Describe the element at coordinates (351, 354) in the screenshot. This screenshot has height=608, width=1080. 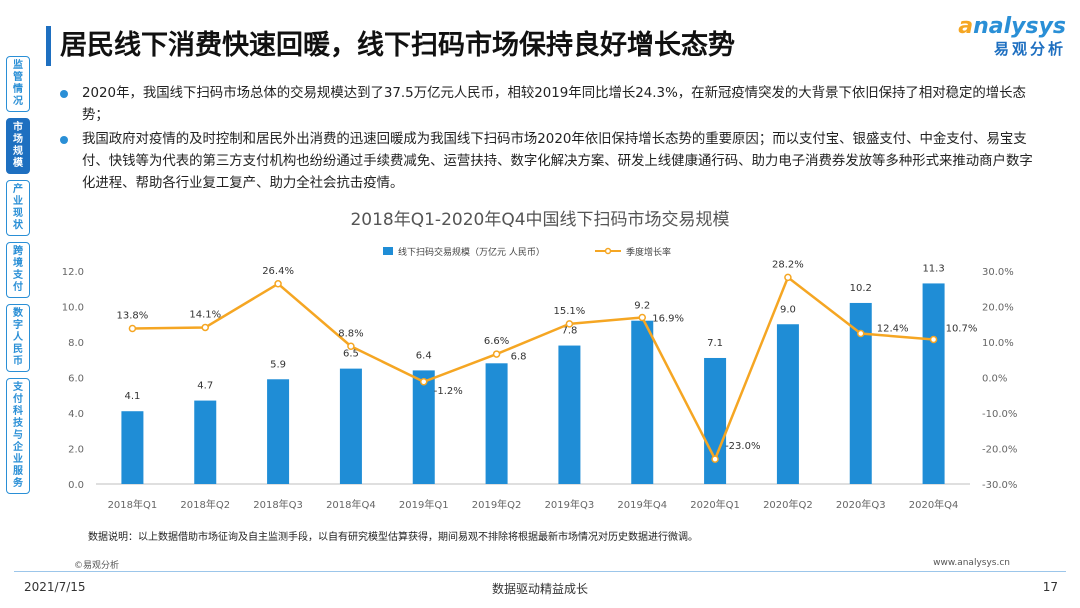
I see `bar-value-label: 6.5` at that location.